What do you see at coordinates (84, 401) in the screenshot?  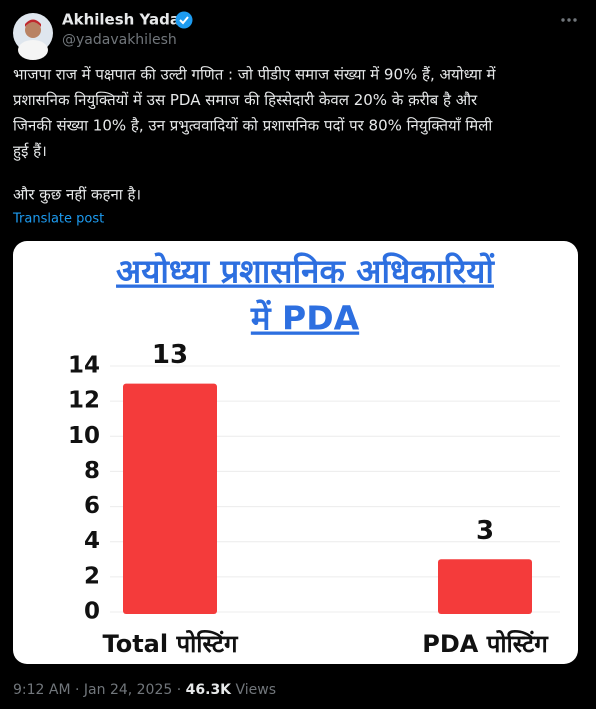 I see `y-tick-label: 12` at bounding box center [84, 401].